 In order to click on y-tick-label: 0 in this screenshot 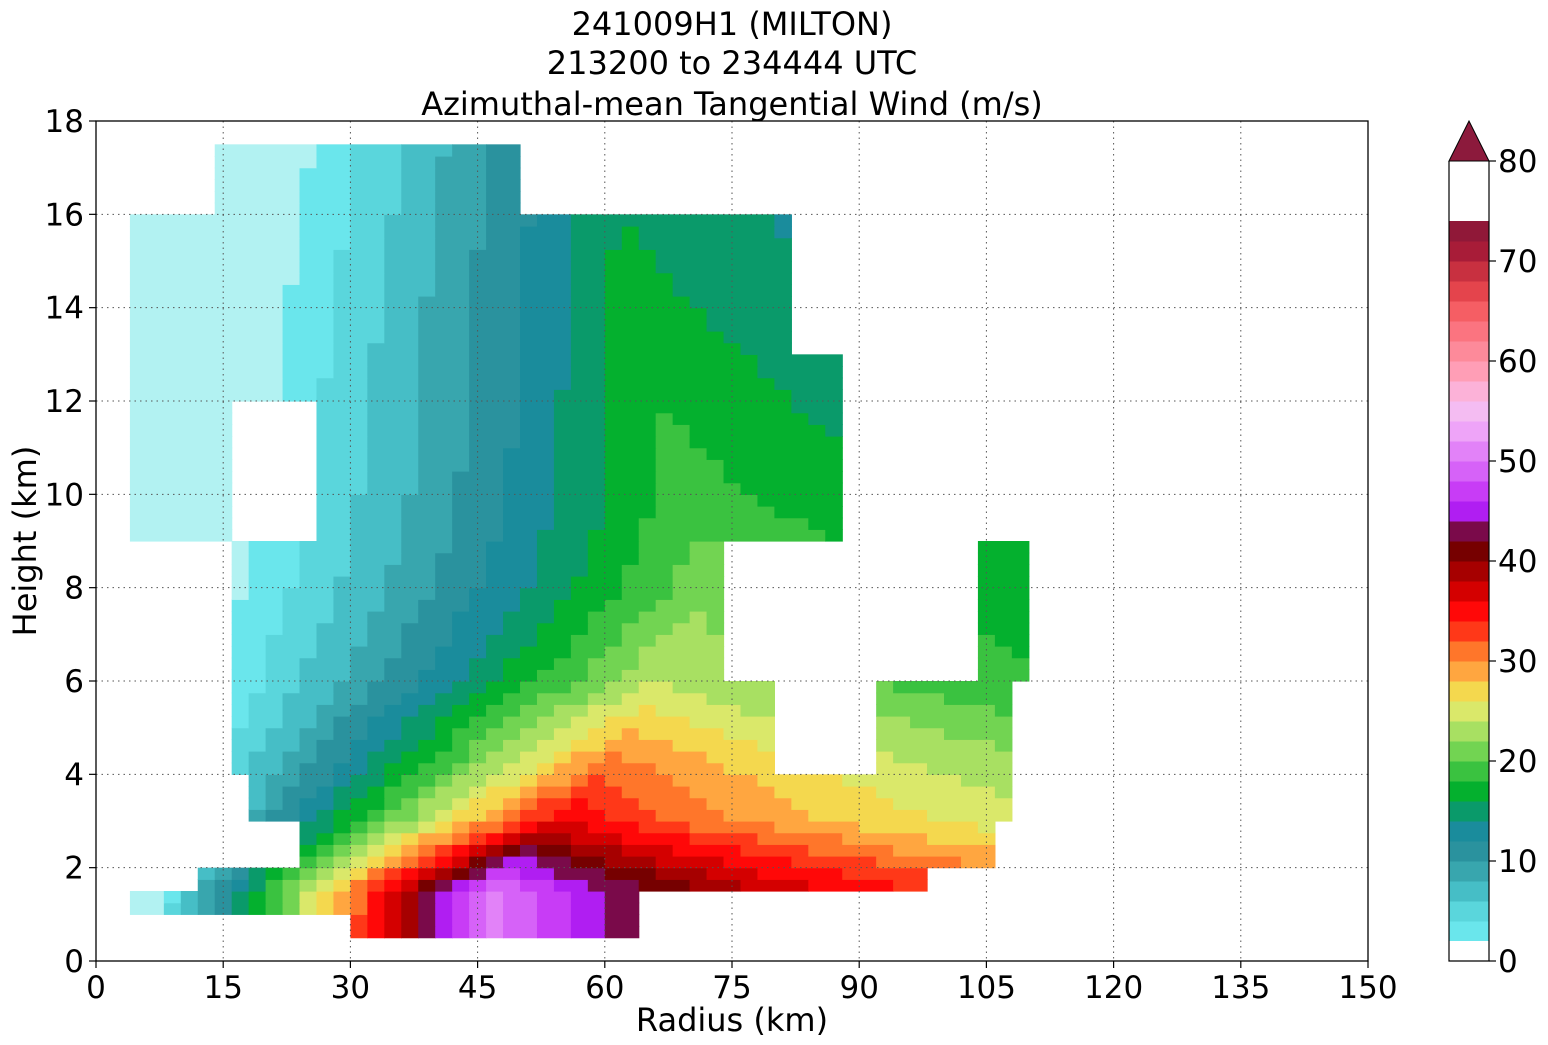, I will do `click(74, 962)`.